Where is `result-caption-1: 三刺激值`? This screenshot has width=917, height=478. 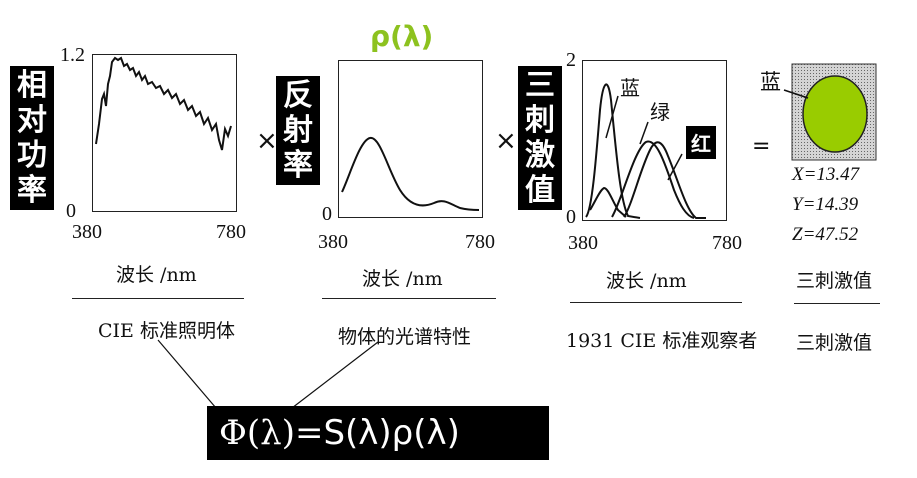 result-caption-1: 三刺激值 is located at coordinates (834, 281).